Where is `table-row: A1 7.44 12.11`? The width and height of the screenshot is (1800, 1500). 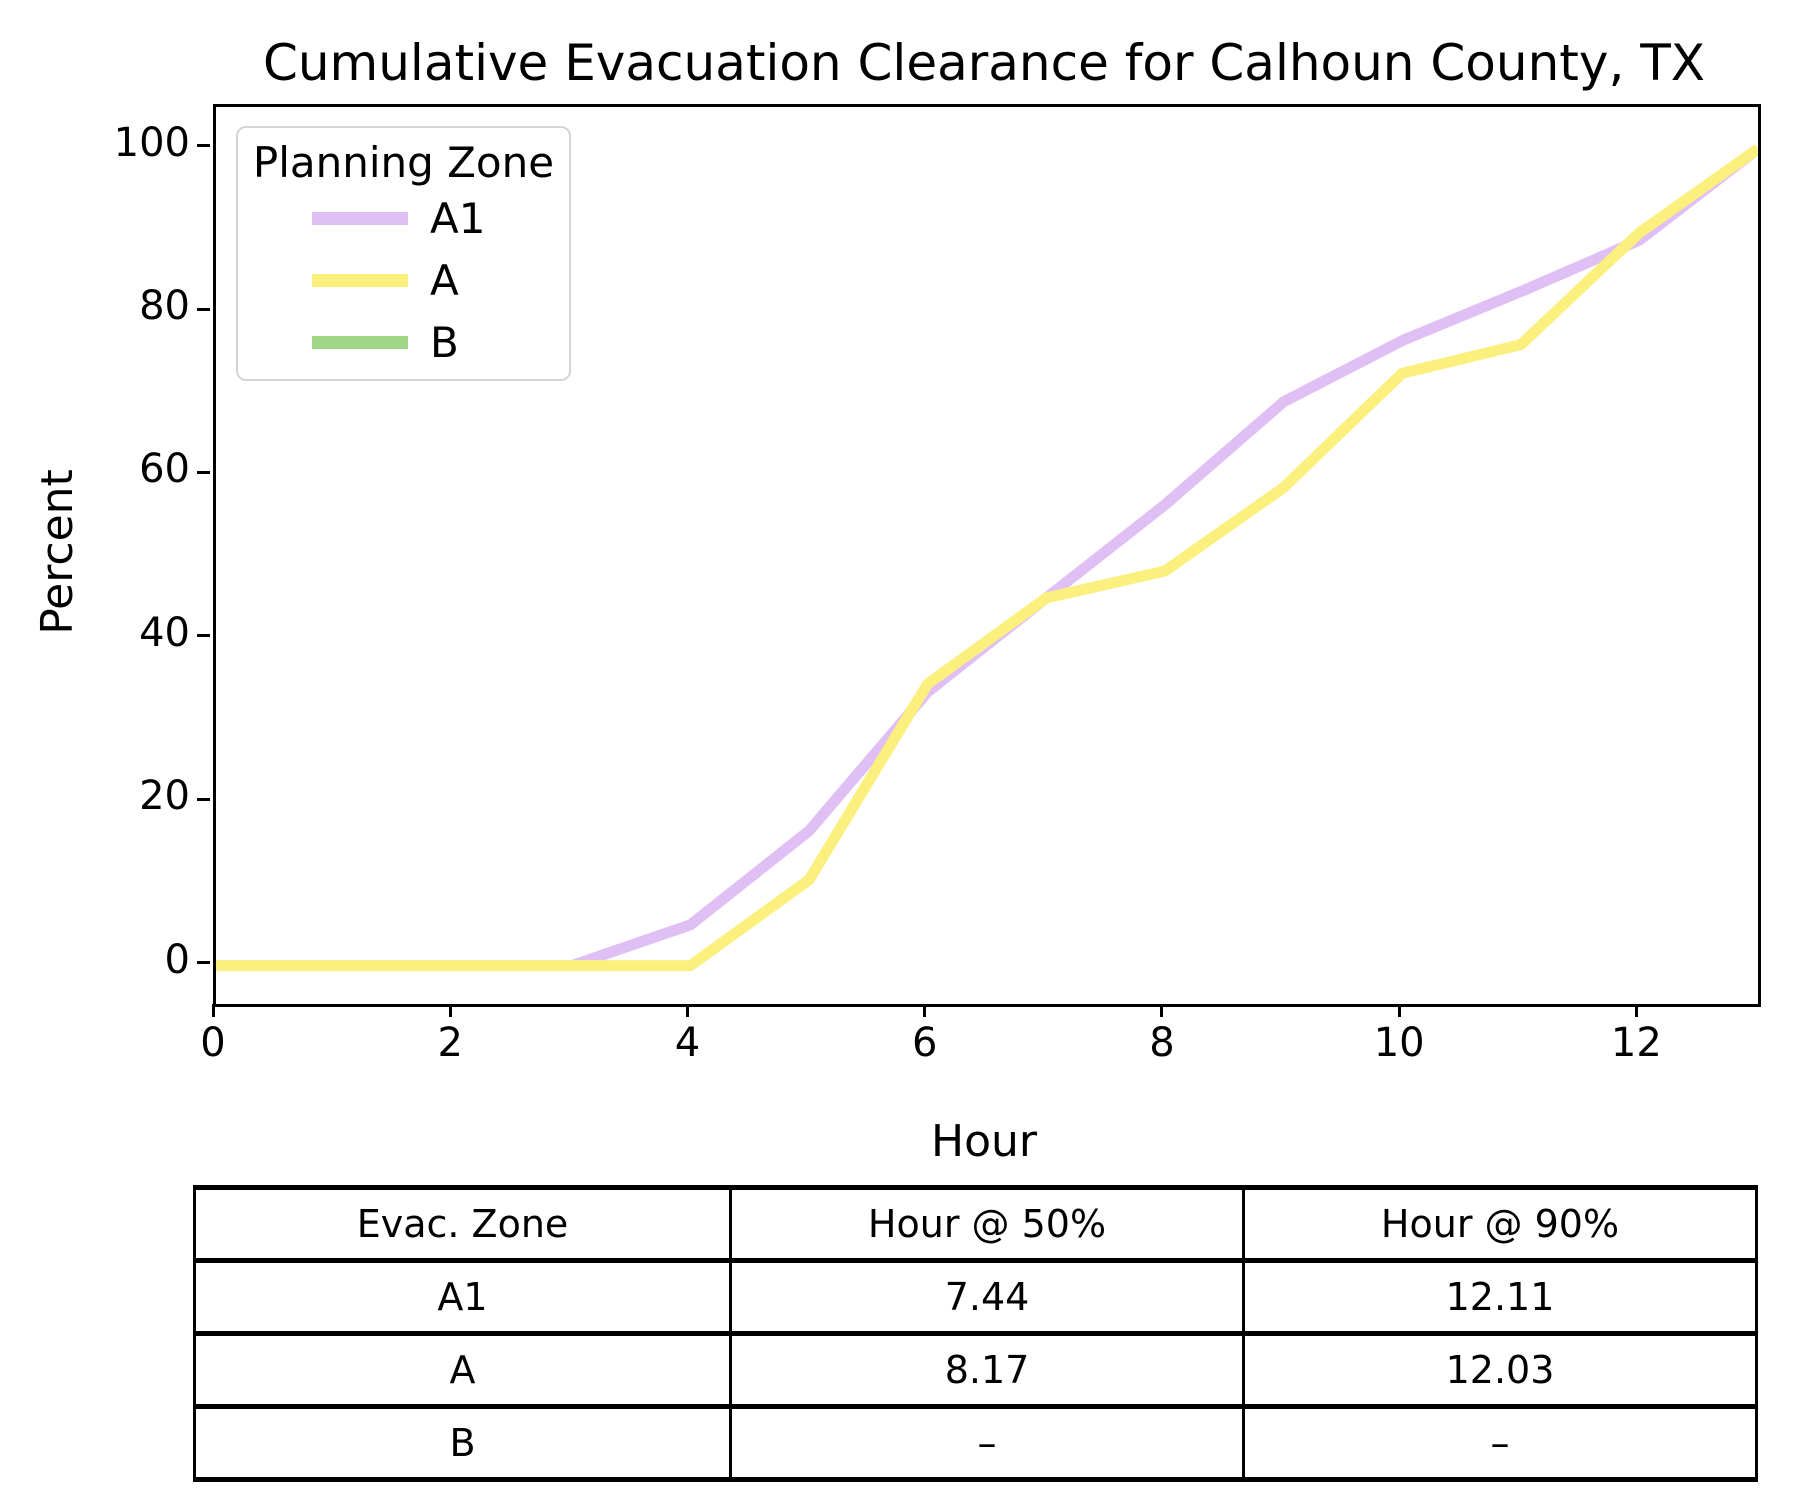 table-row: A1 7.44 12.11 is located at coordinates (975, 1297).